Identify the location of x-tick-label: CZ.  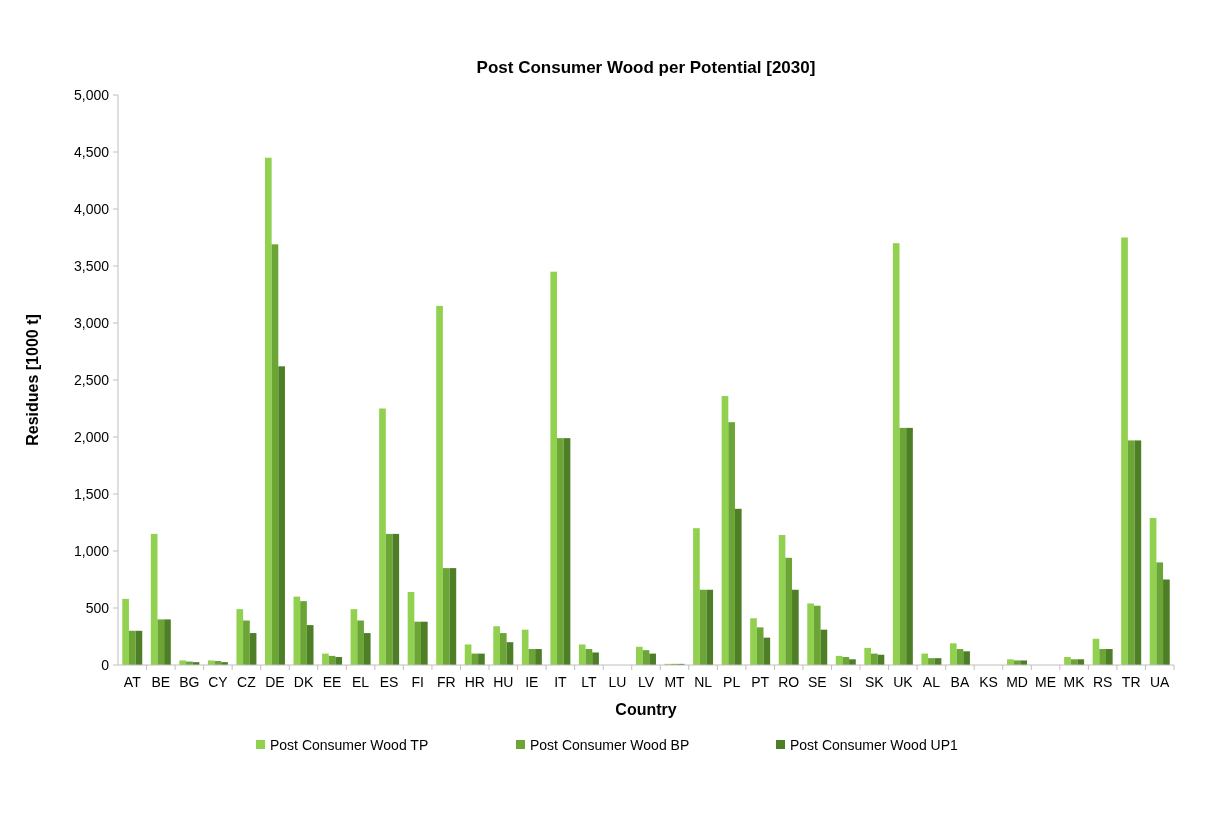
(247, 682).